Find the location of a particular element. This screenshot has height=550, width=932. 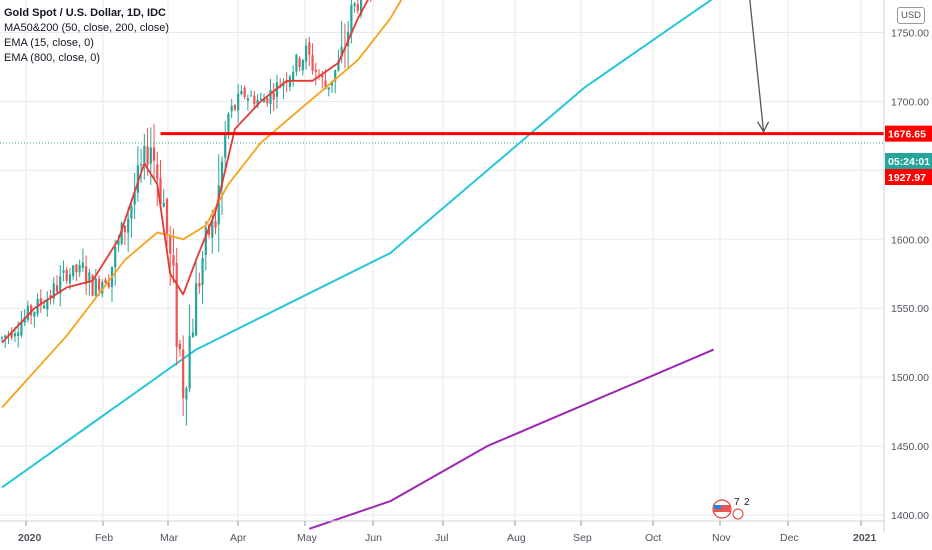

legend-ma: MA50&200 (50, close, 200, close) is located at coordinates (87, 28).